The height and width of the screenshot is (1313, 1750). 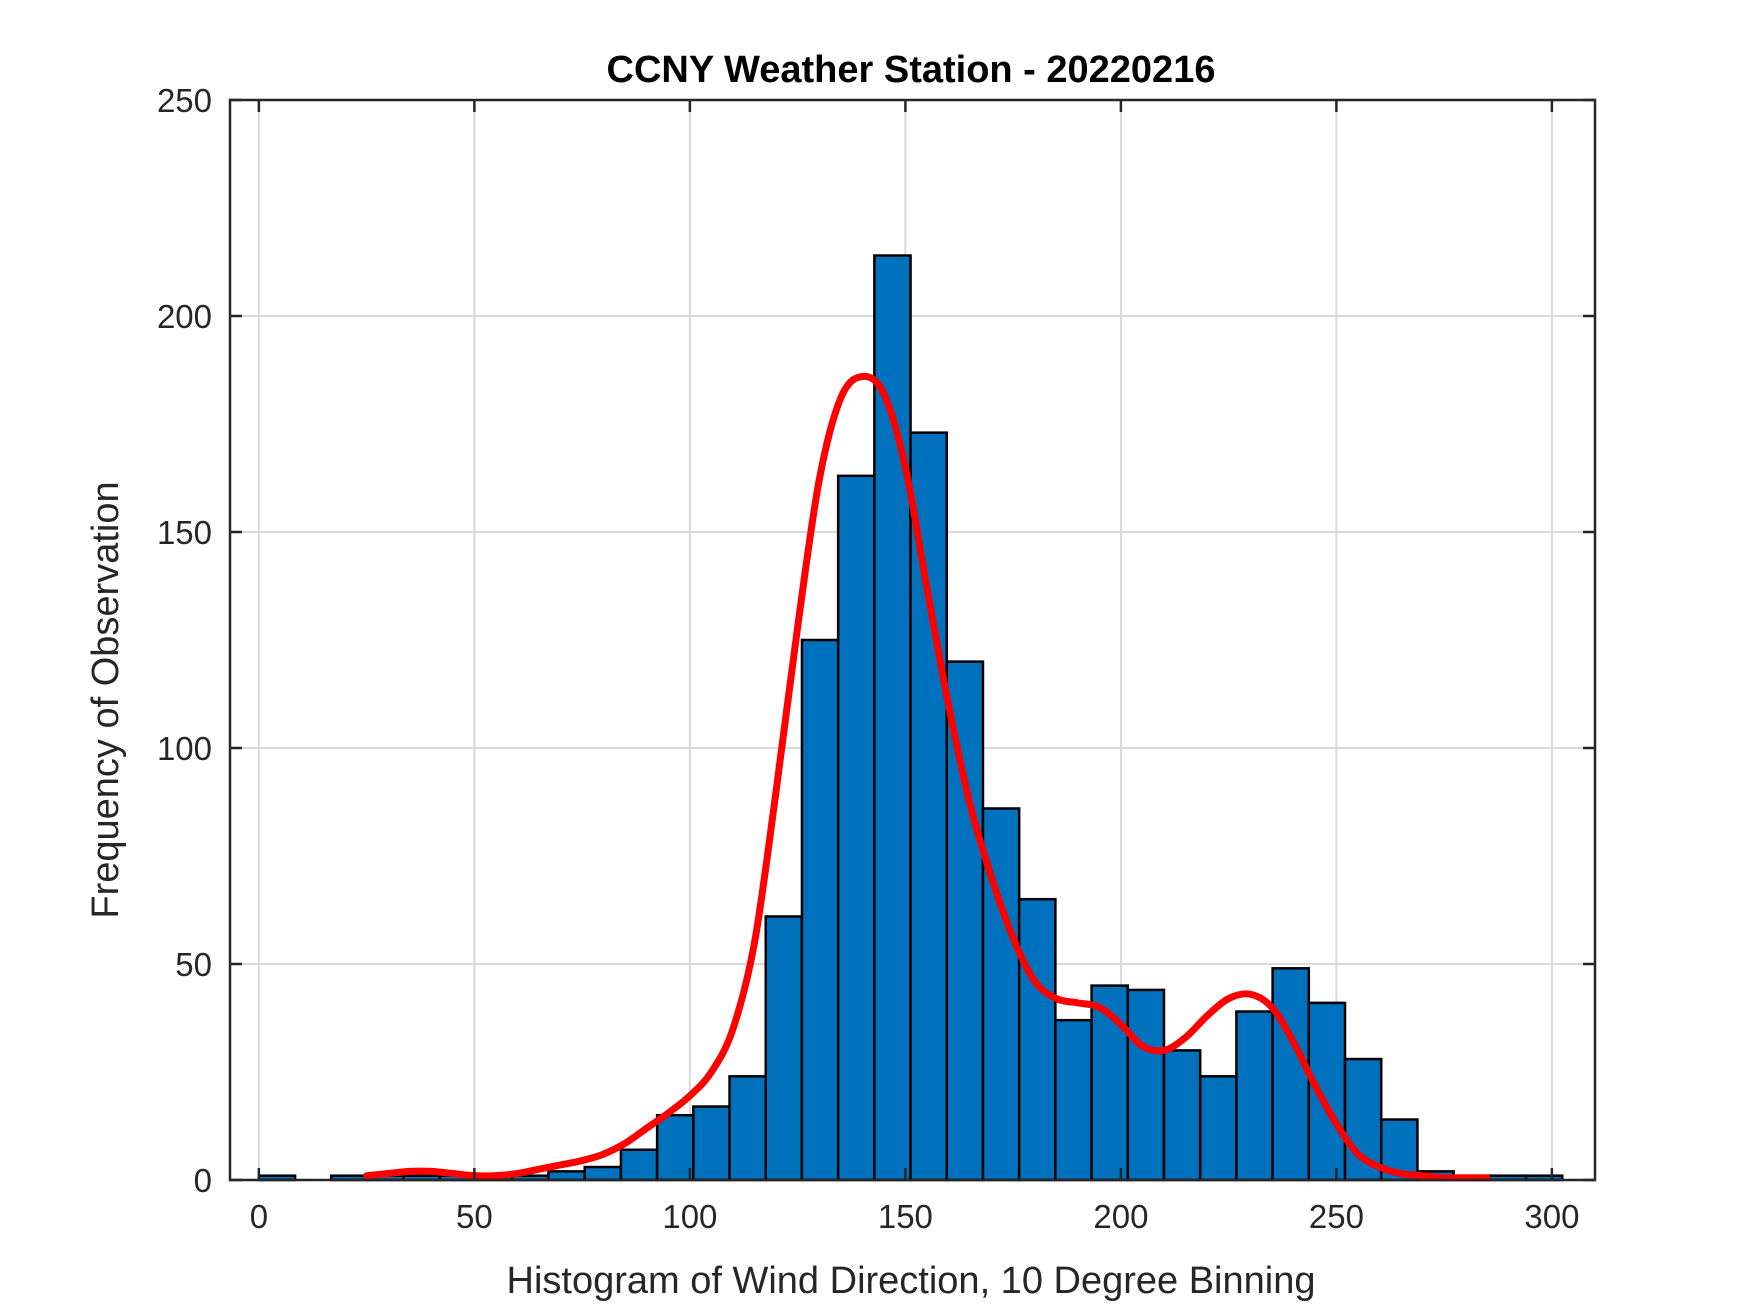 What do you see at coordinates (1120, 1216) in the screenshot?
I see `x-tick-label: 200` at bounding box center [1120, 1216].